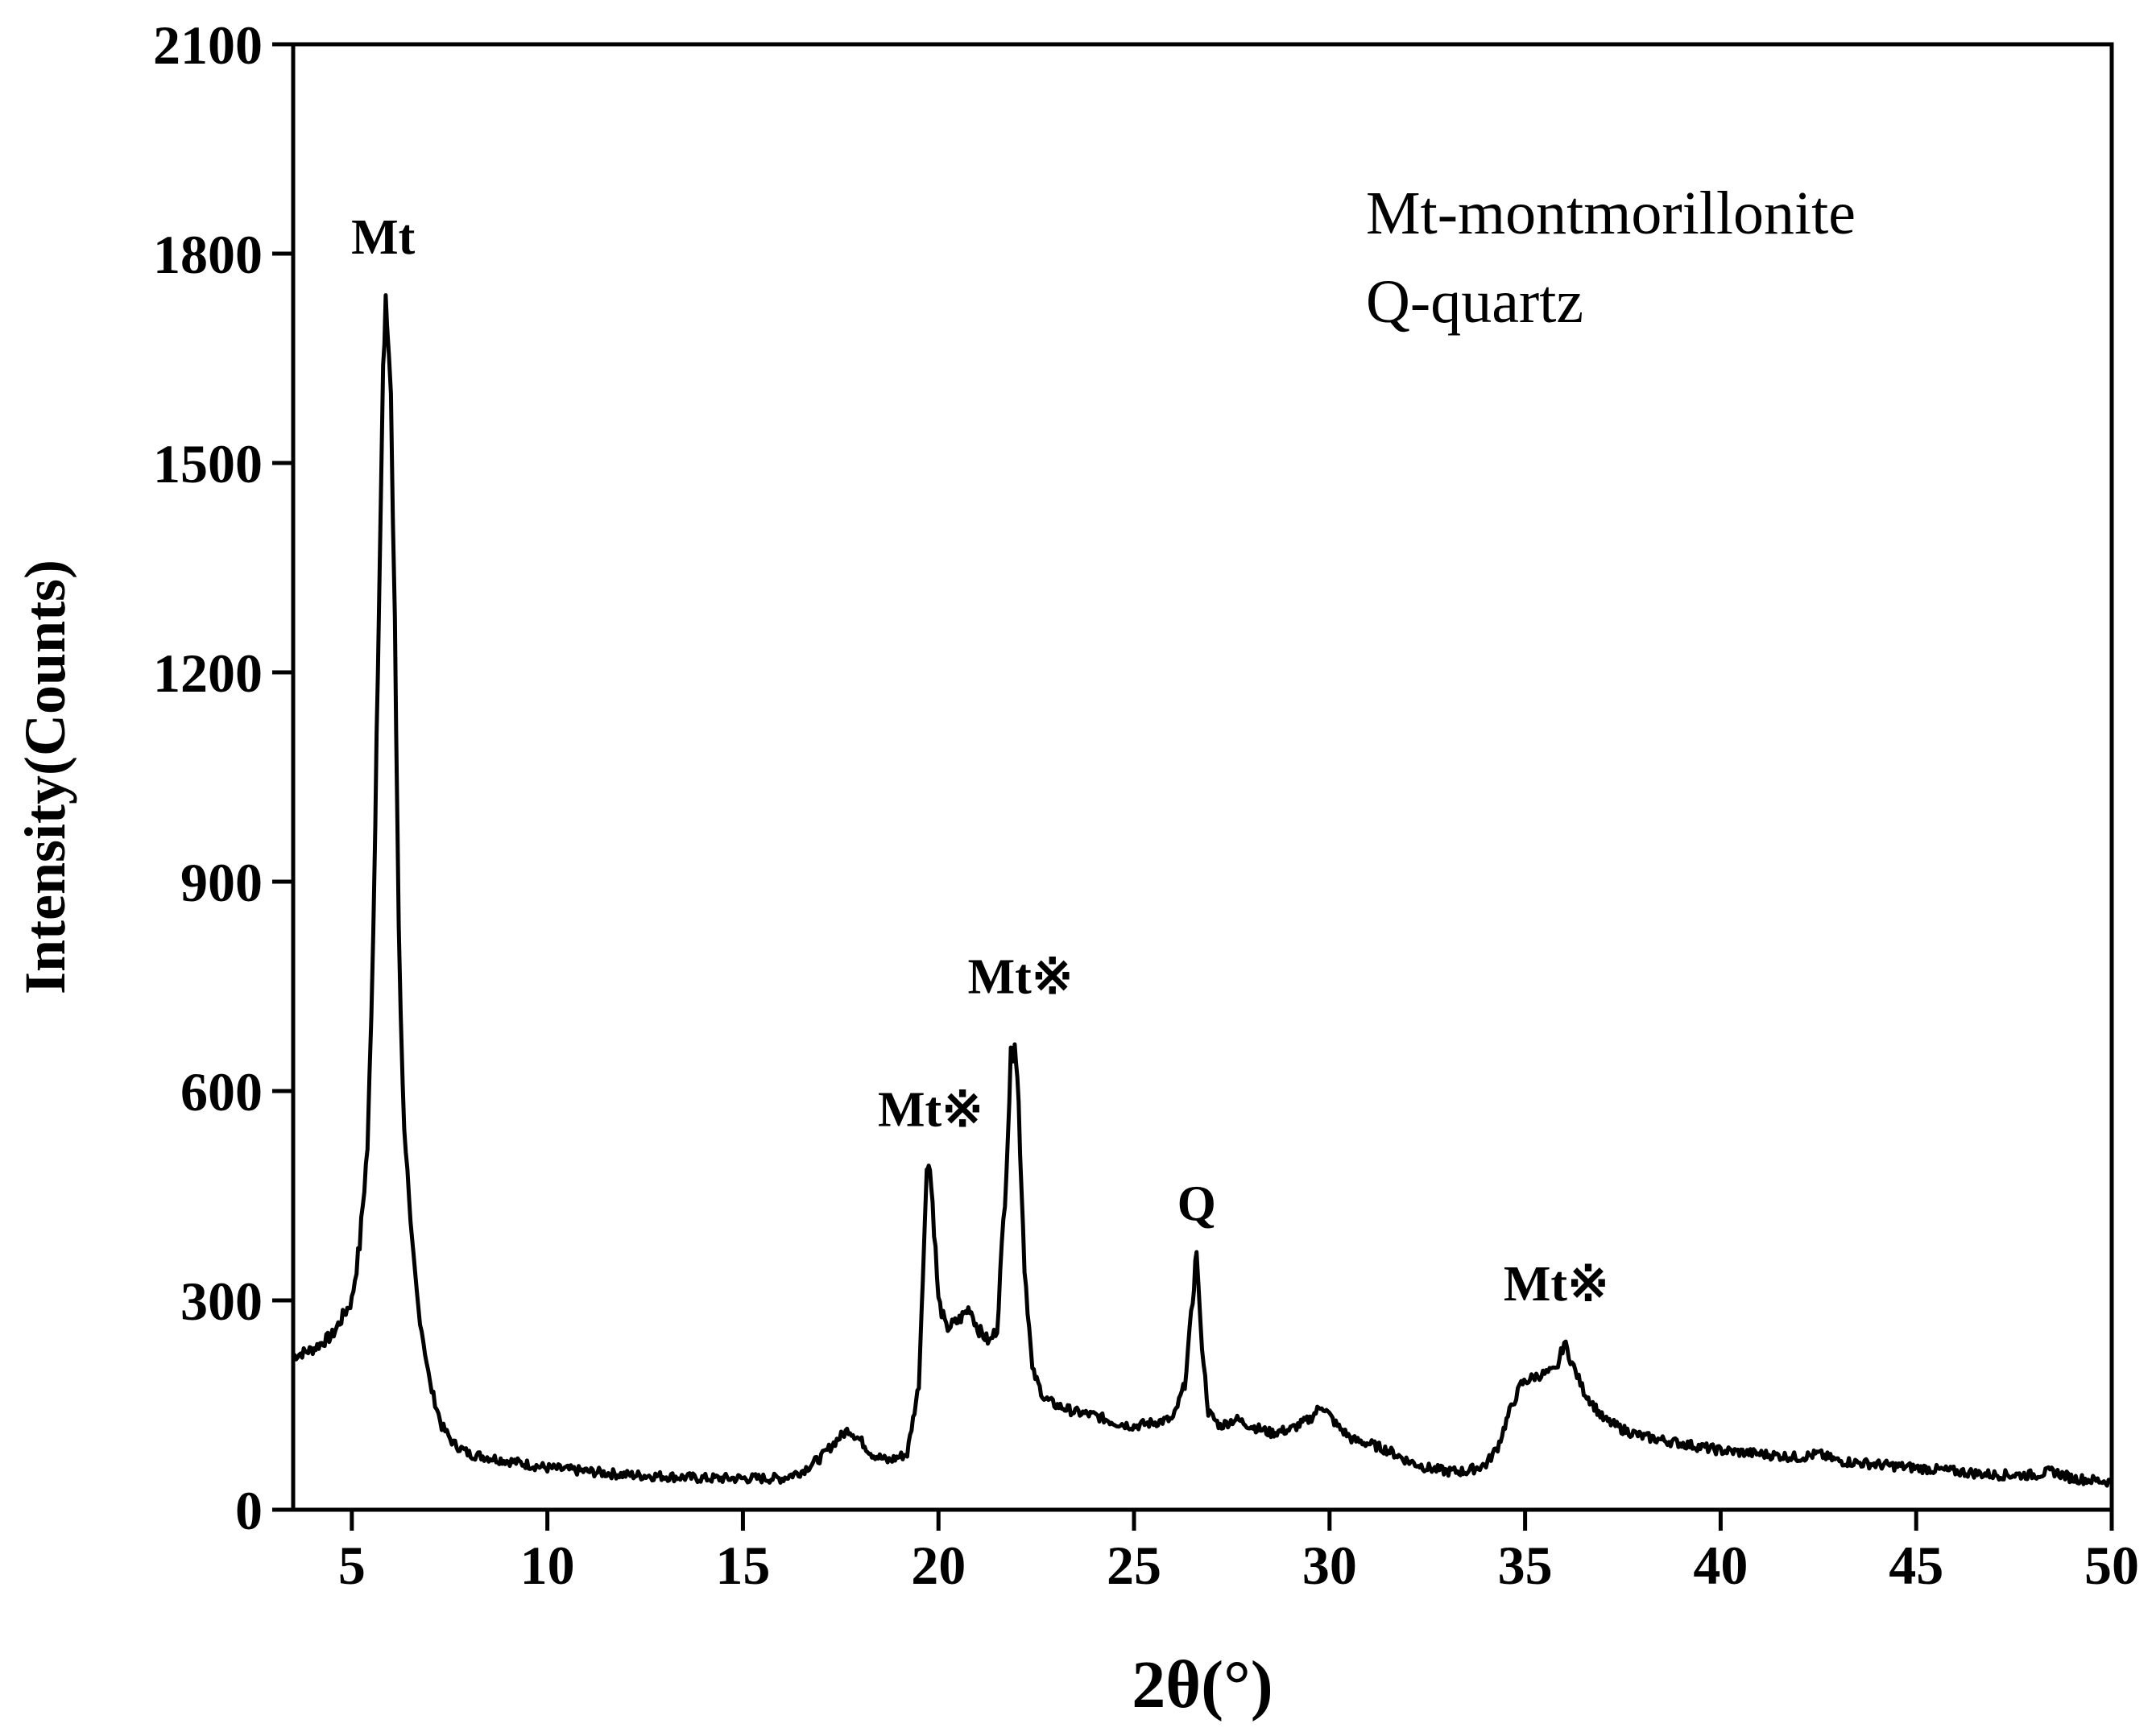 The height and width of the screenshot is (1736, 2152). I want to click on y-tick-label: 2100, so click(208, 45).